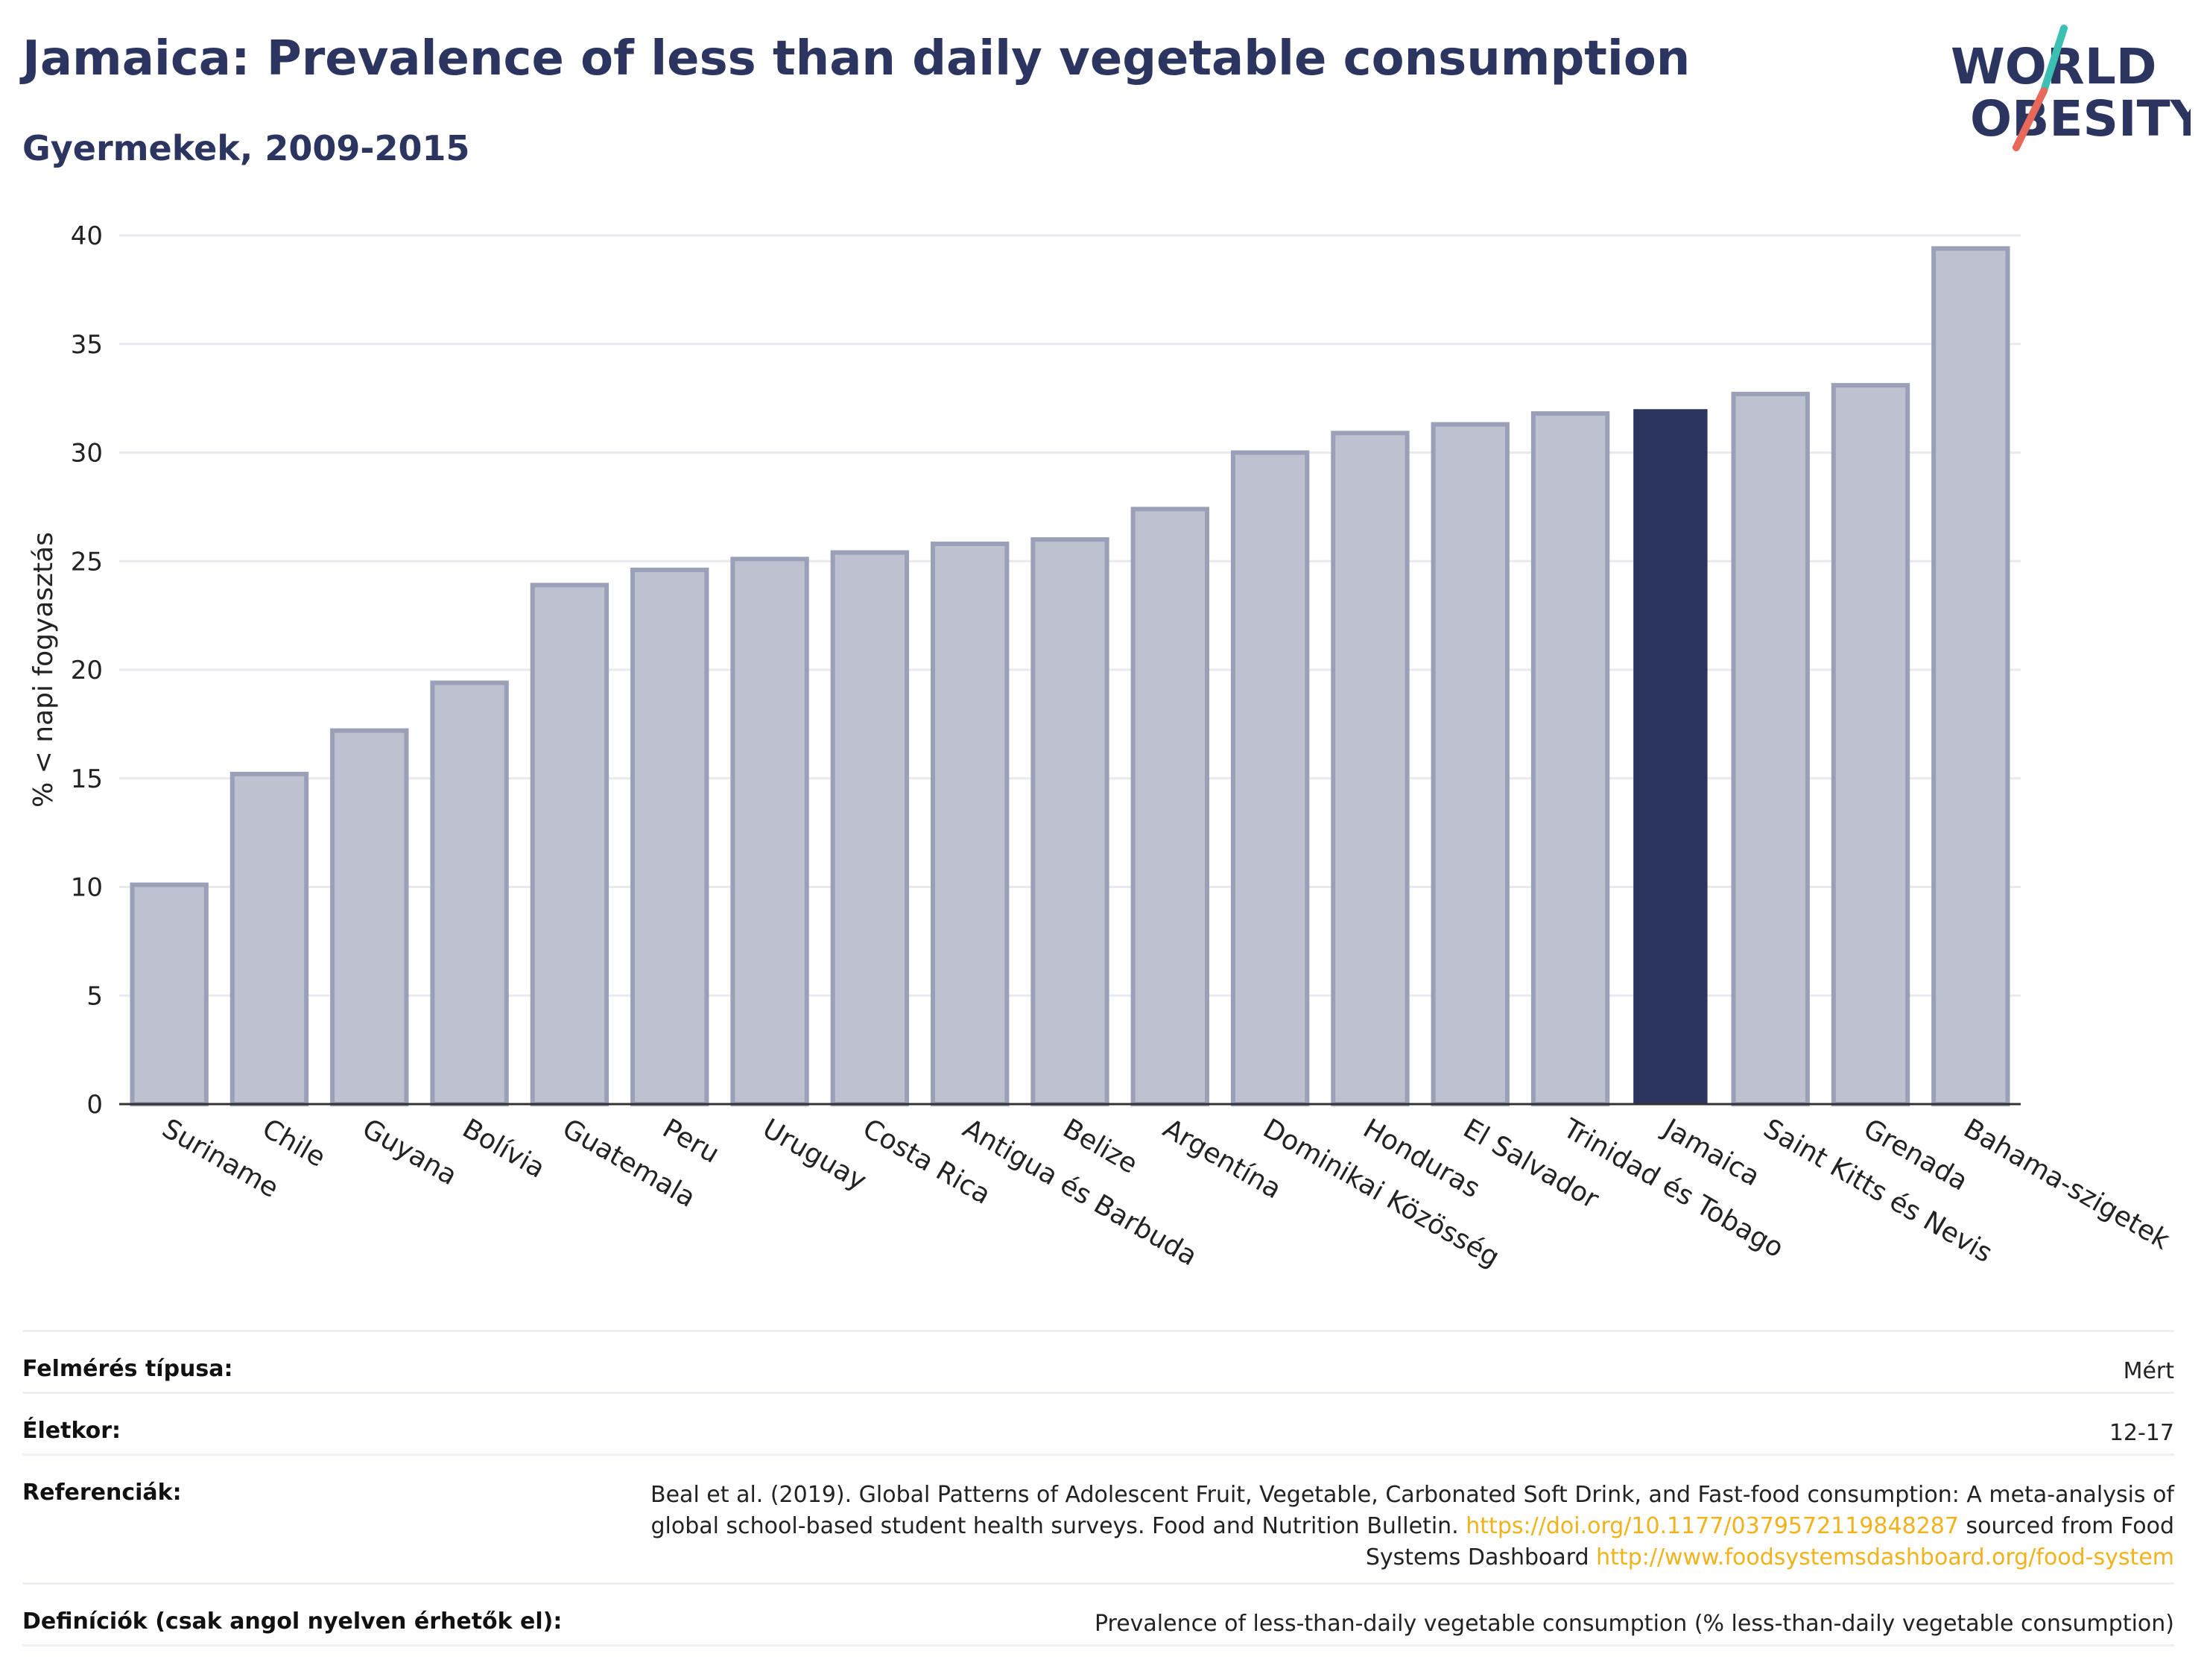  Describe the element at coordinates (690, 1141) in the screenshot. I see `x-tick-label: Peru` at that location.